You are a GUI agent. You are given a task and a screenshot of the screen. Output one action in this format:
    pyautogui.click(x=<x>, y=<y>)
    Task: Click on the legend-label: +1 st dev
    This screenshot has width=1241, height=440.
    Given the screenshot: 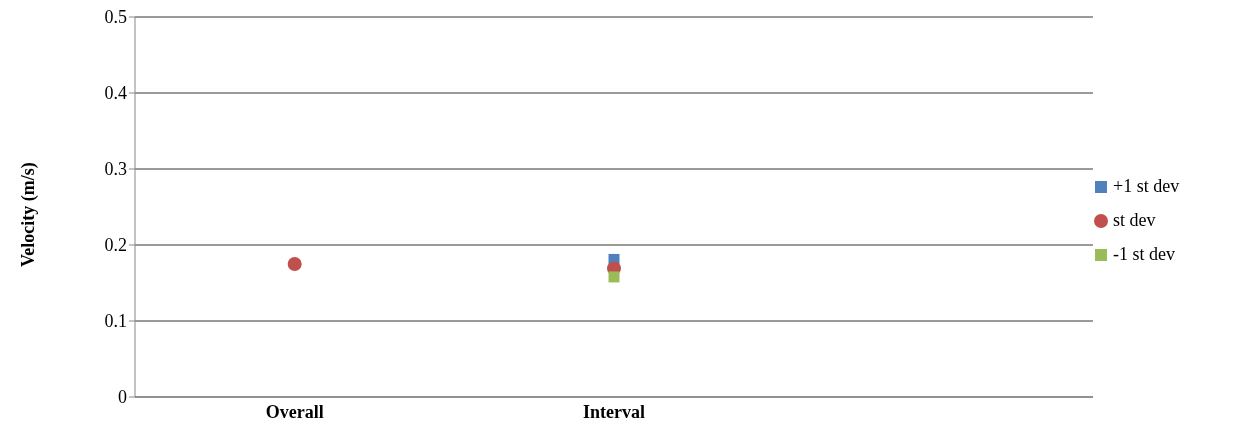 What is the action you would take?
    pyautogui.click(x=1146, y=186)
    